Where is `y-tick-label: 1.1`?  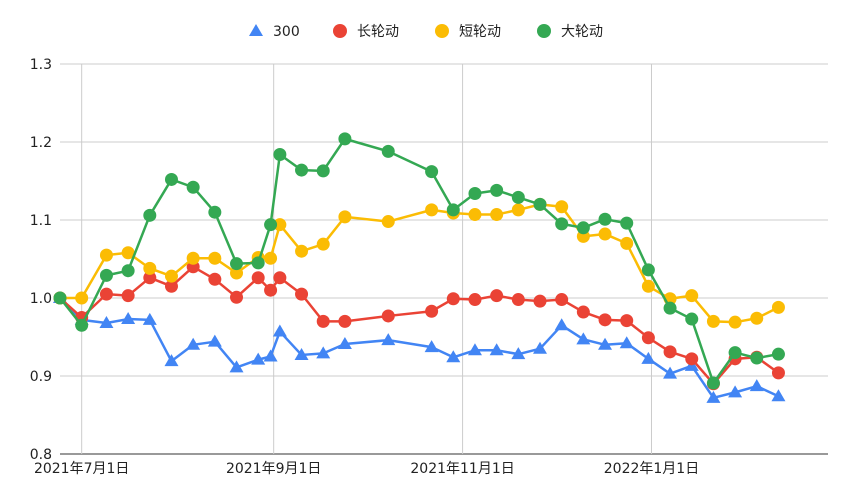 y-tick-label: 1.1 is located at coordinates (41, 221).